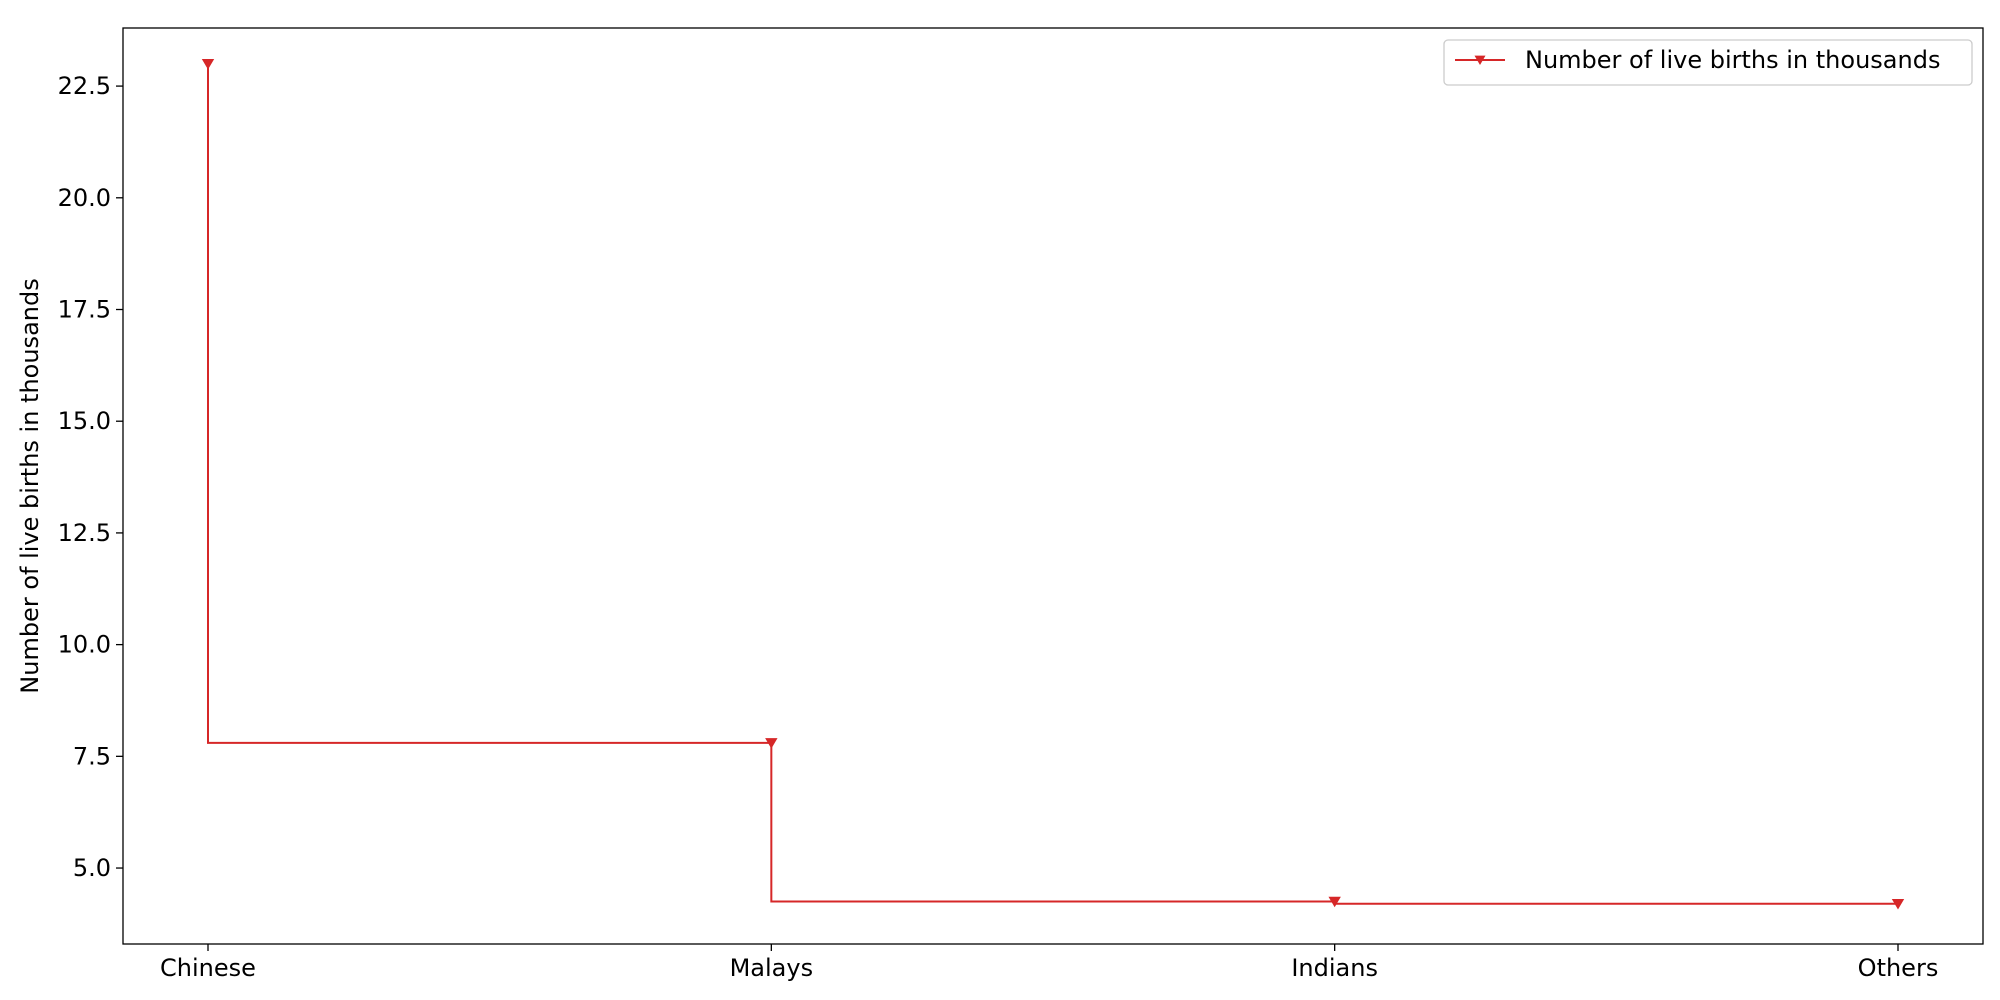 This screenshot has width=2000, height=1000. Describe the element at coordinates (1898, 968) in the screenshot. I see `x-tick-label: Others` at that location.